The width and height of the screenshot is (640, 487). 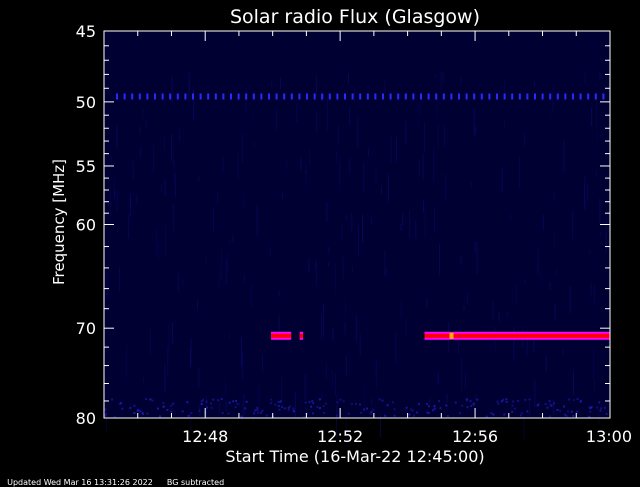 I want to click on y-tick-label: 50, so click(x=86, y=102).